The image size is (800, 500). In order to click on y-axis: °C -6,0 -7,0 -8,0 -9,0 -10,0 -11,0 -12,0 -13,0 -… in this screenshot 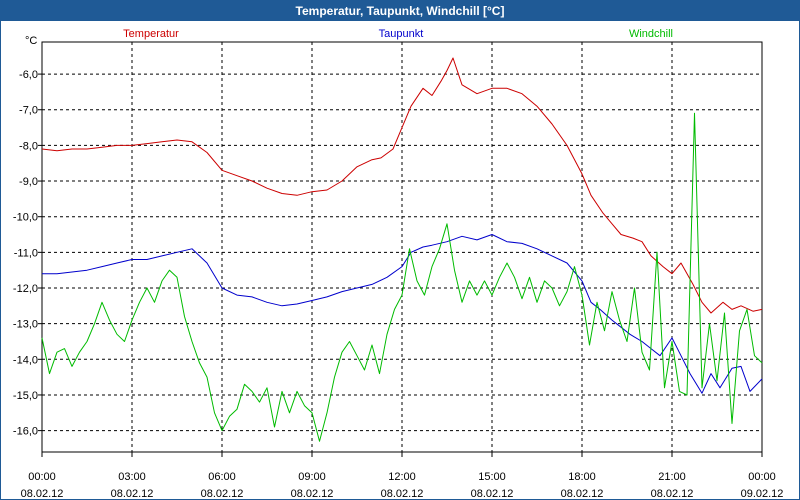, I will do `click(27, 236)`.